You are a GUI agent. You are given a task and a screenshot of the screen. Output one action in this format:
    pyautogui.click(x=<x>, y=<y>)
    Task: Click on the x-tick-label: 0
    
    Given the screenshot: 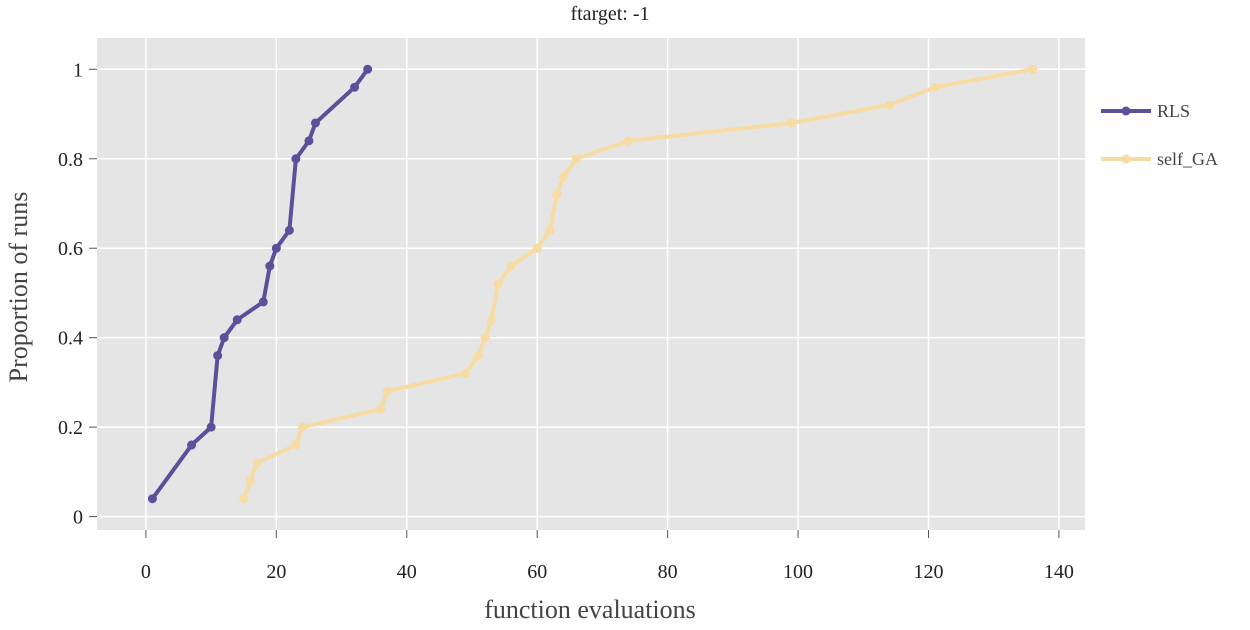 What is the action you would take?
    pyautogui.click(x=146, y=572)
    